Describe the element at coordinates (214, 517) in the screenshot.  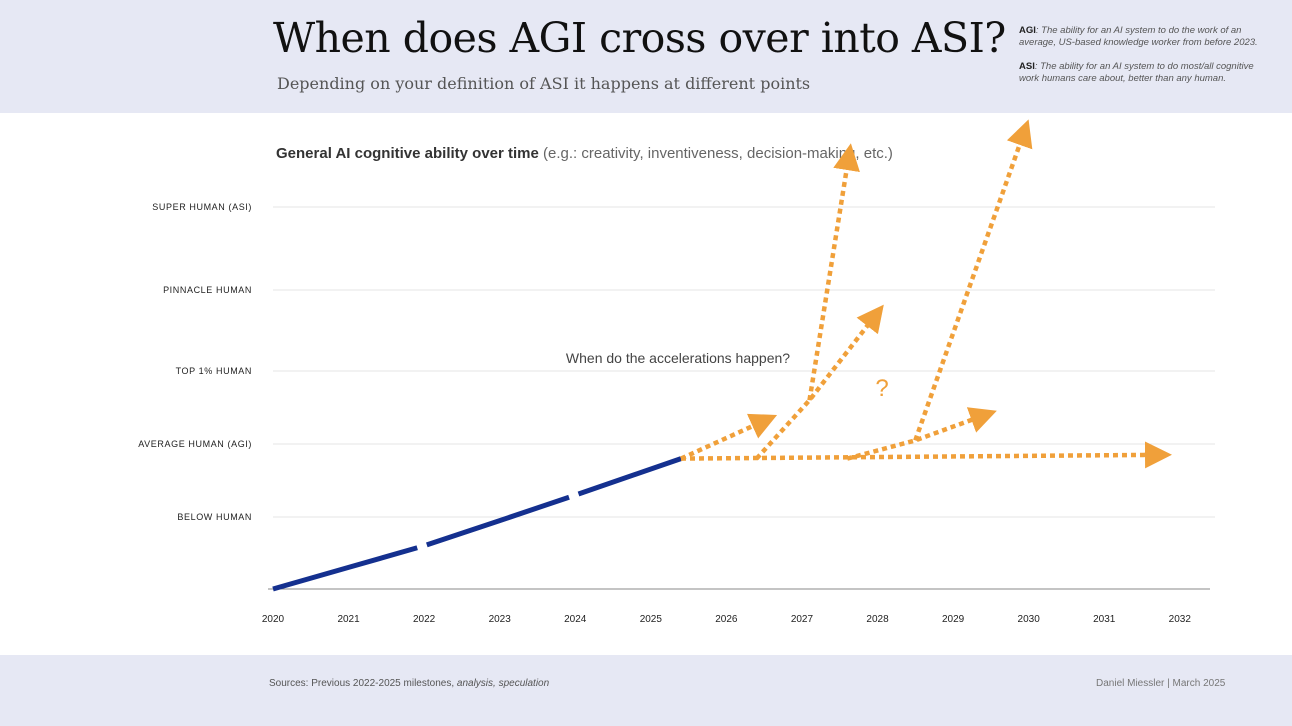
I see `y-level-label: BELOW HUMAN` at that location.